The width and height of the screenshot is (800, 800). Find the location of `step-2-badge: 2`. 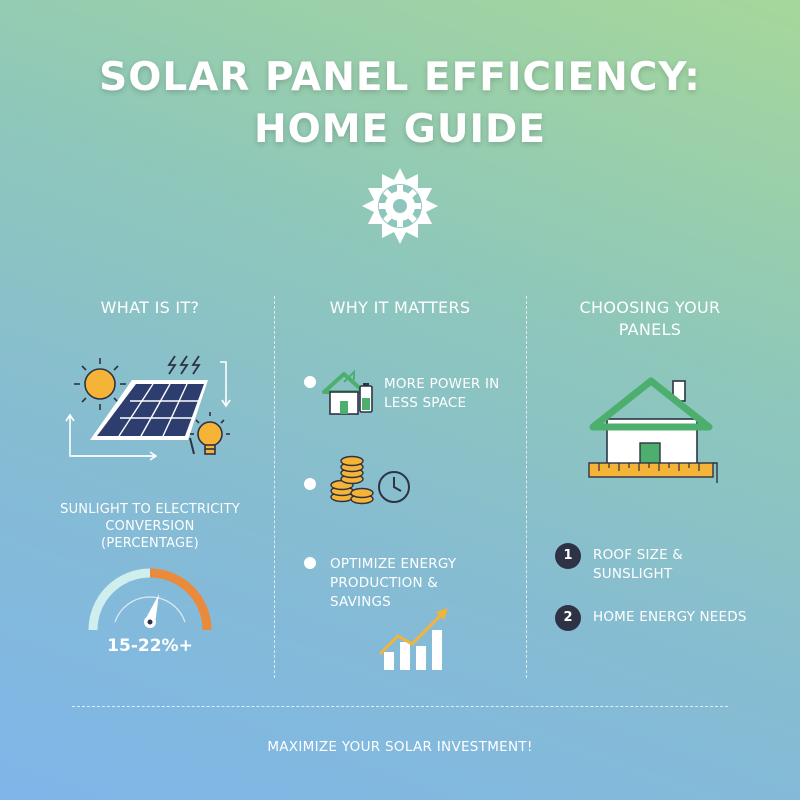

step-2-badge: 2 is located at coordinates (568, 618).